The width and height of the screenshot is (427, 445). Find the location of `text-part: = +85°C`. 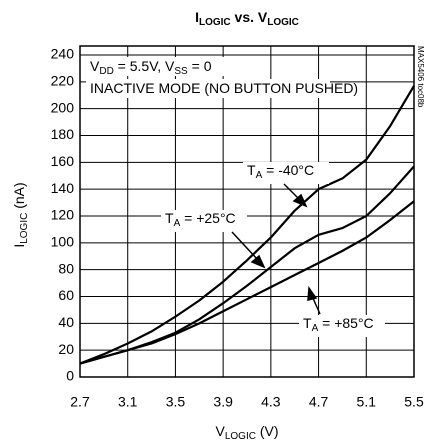

text-part: = +85°C is located at coordinates (345, 323).